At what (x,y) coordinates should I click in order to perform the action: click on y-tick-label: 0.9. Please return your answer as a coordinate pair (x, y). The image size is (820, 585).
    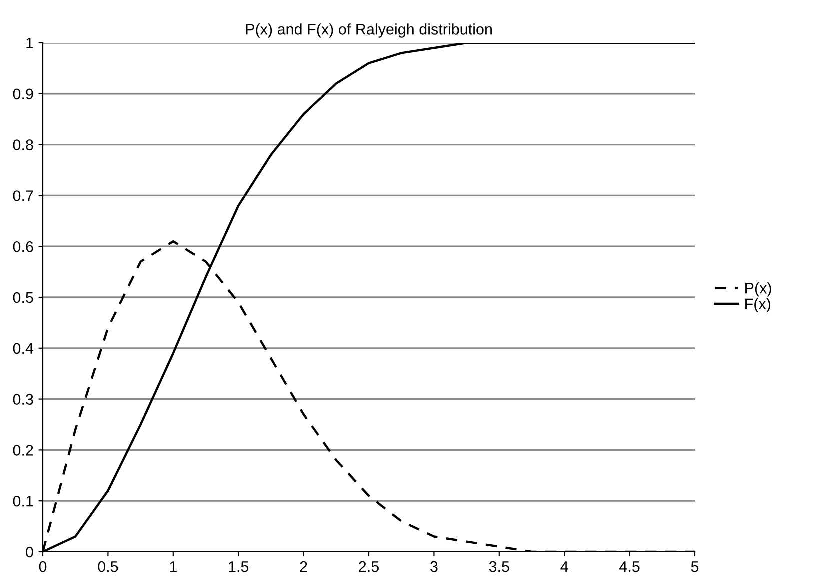
    Looking at the image, I should click on (23, 94).